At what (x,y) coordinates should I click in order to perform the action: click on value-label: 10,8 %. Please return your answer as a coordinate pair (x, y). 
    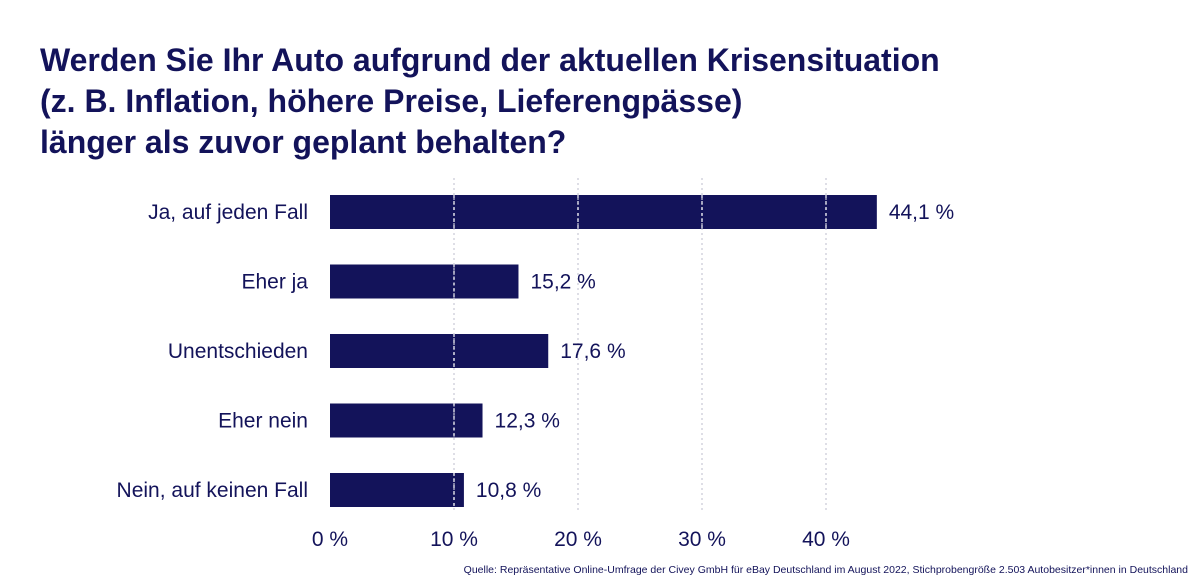
    Looking at the image, I should click on (508, 490).